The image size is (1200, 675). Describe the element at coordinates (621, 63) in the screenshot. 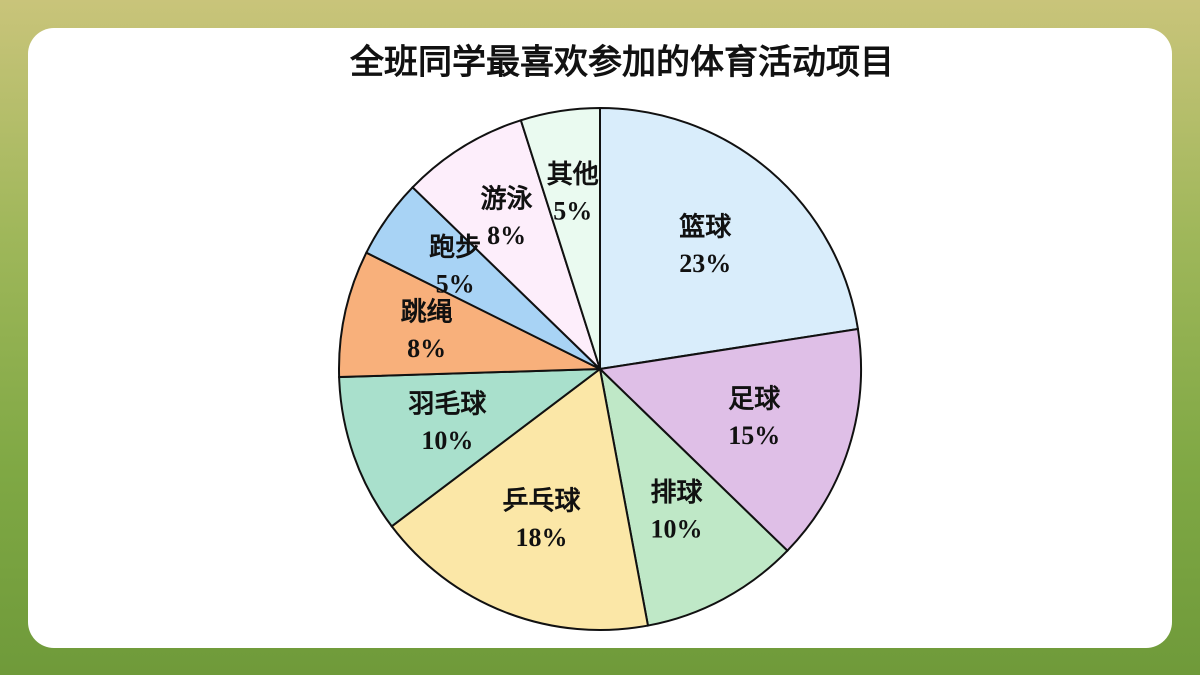

I see `chart-title: 全班同学最喜欢参加的体育活动项目` at that location.